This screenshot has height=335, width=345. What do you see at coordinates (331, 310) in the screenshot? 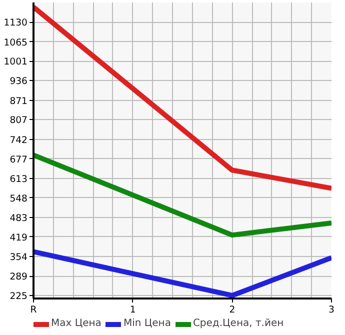
I see `x-tick-label: 3` at bounding box center [331, 310].